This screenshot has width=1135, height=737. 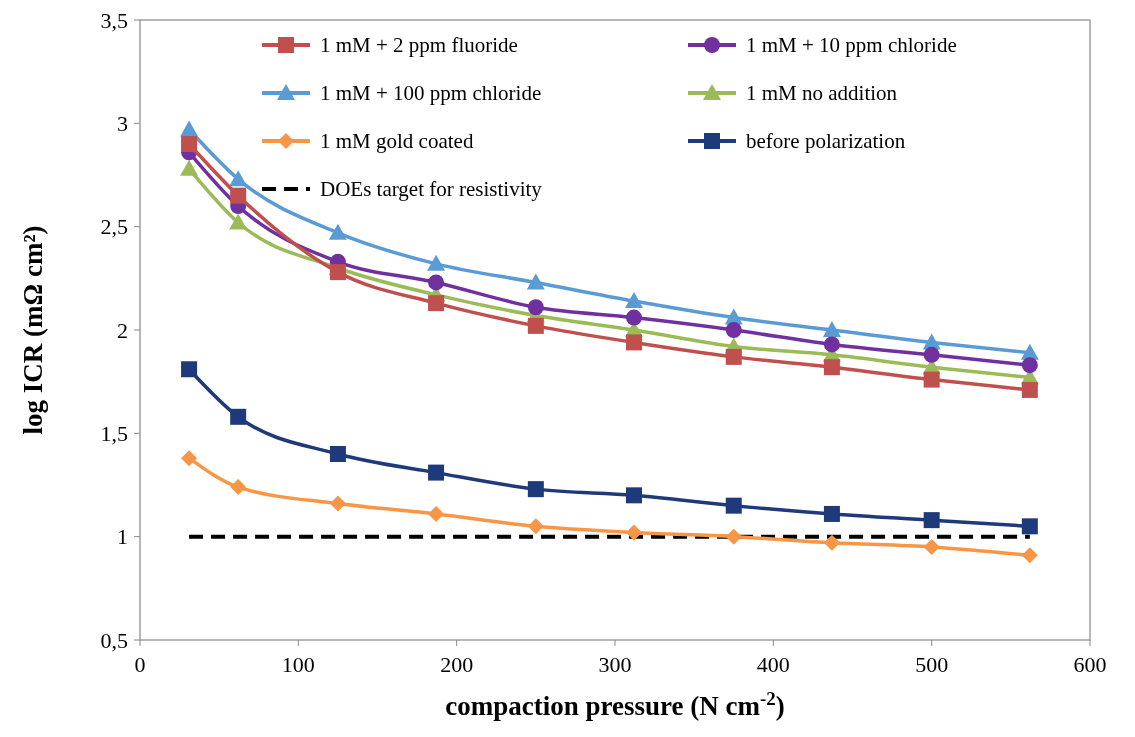 What do you see at coordinates (826, 141) in the screenshot?
I see `legend-label: before polarization` at bounding box center [826, 141].